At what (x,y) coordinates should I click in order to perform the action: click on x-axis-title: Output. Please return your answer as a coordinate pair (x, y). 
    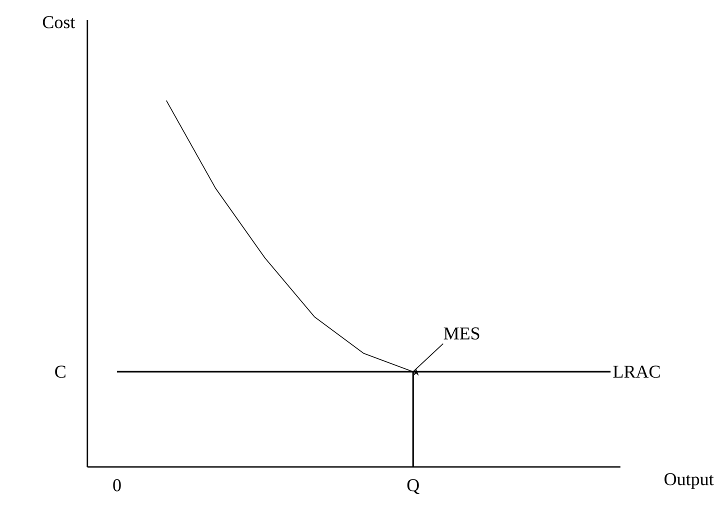
    Looking at the image, I should click on (689, 481).